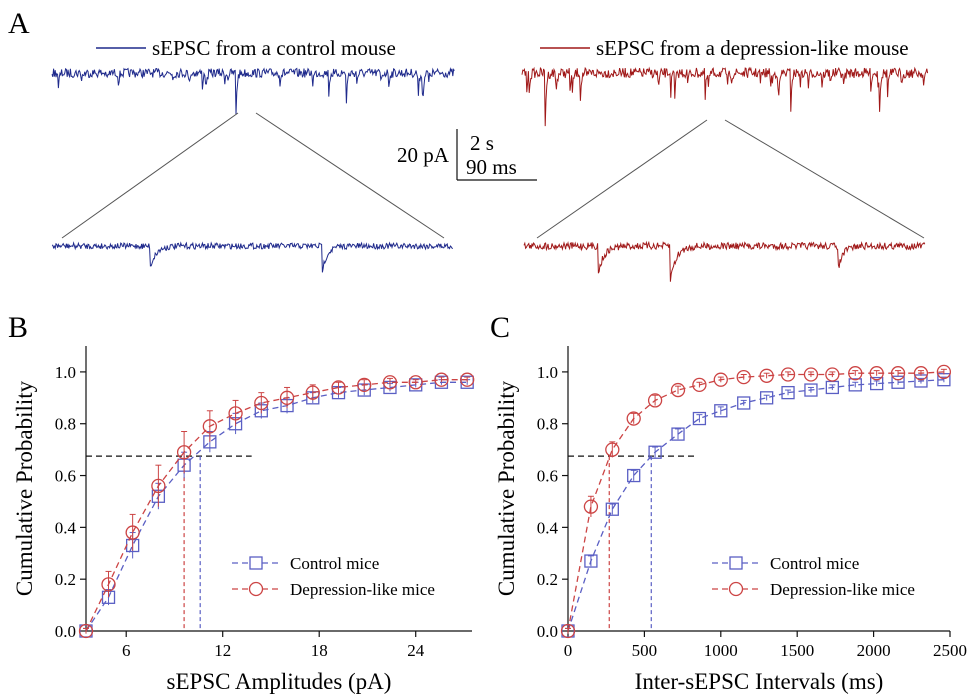 The height and width of the screenshot is (694, 969). I want to click on x-axis-label: sEPSC Amplitudes (pA), so click(279, 681).